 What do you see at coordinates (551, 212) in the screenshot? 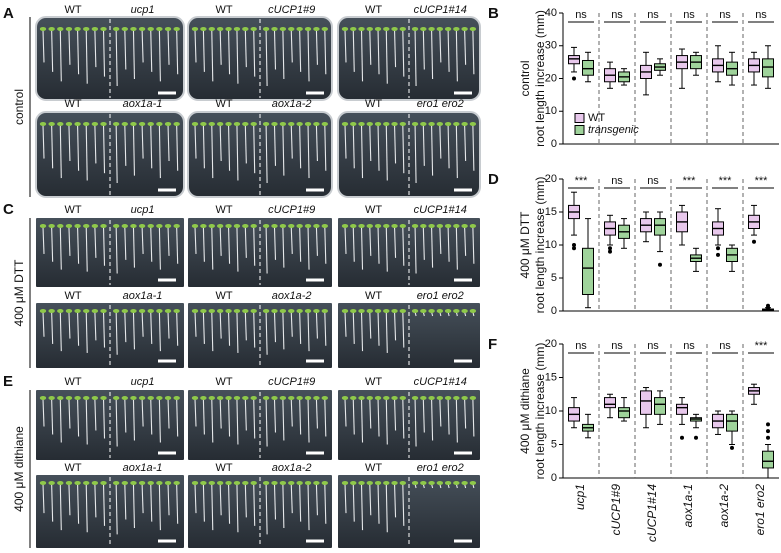
I see `y-tick-label: 15` at bounding box center [551, 212].